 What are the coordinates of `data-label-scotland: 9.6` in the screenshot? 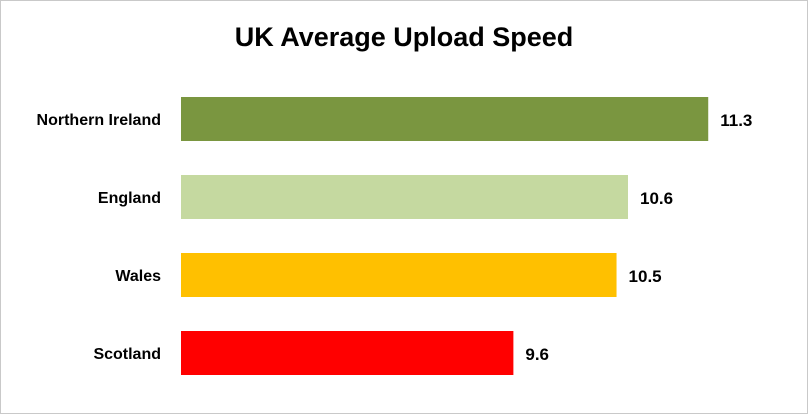 It's located at (537, 354).